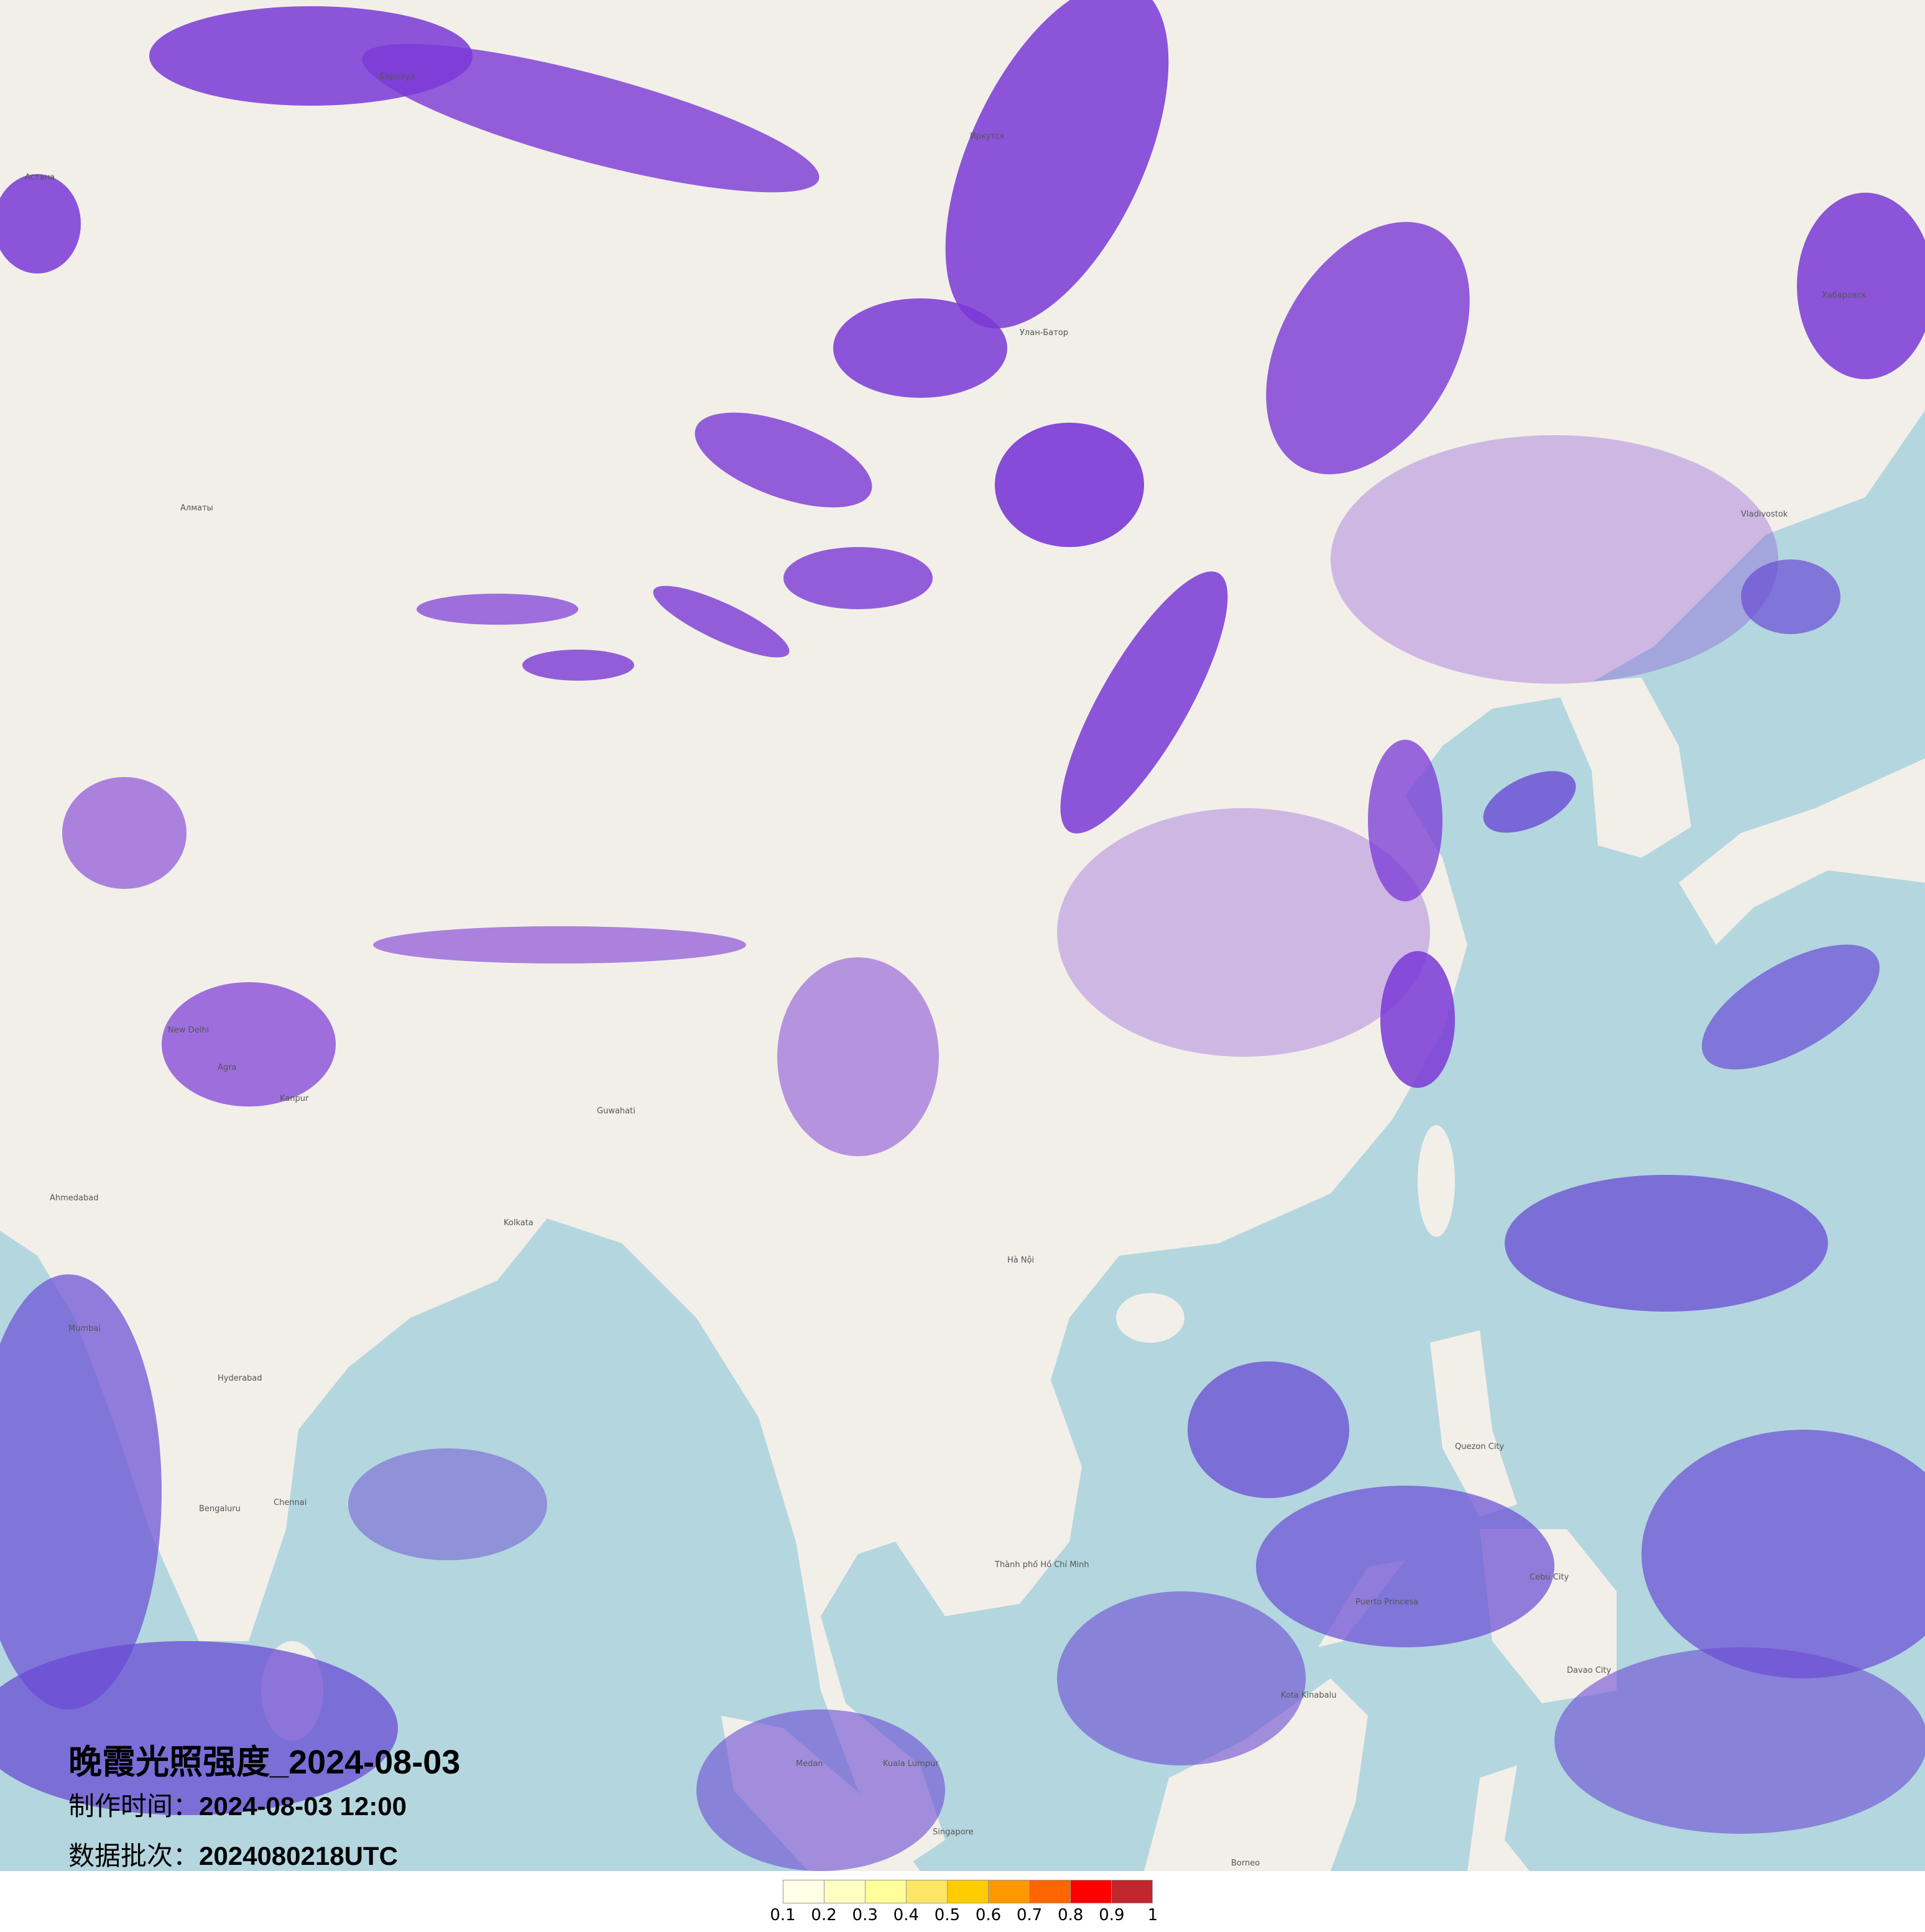  What do you see at coordinates (290, 1502) in the screenshot?
I see `place-label: Chennai` at bounding box center [290, 1502].